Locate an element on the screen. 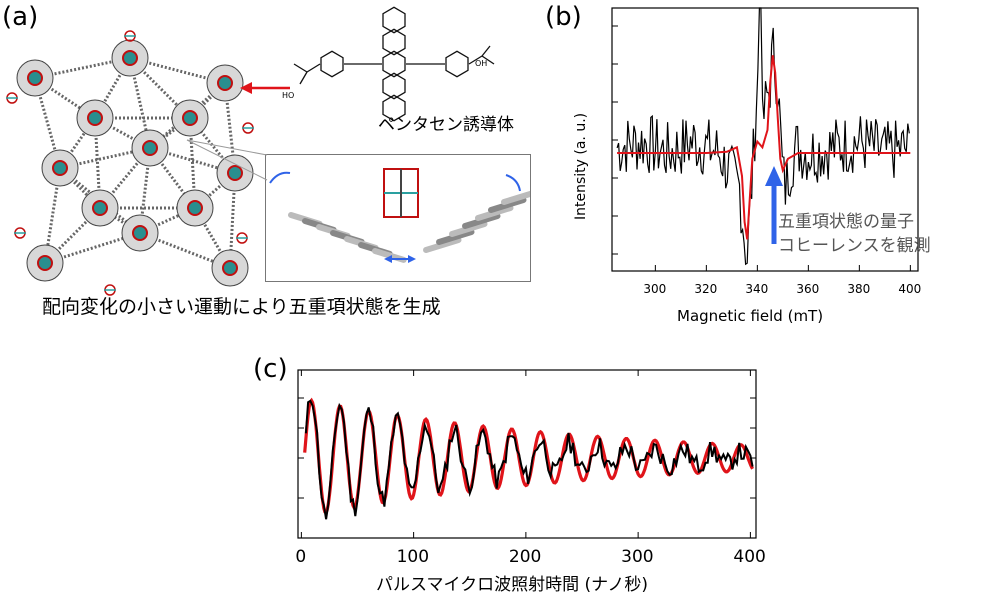  x-tick-label: 0 is located at coordinates (300, 557).